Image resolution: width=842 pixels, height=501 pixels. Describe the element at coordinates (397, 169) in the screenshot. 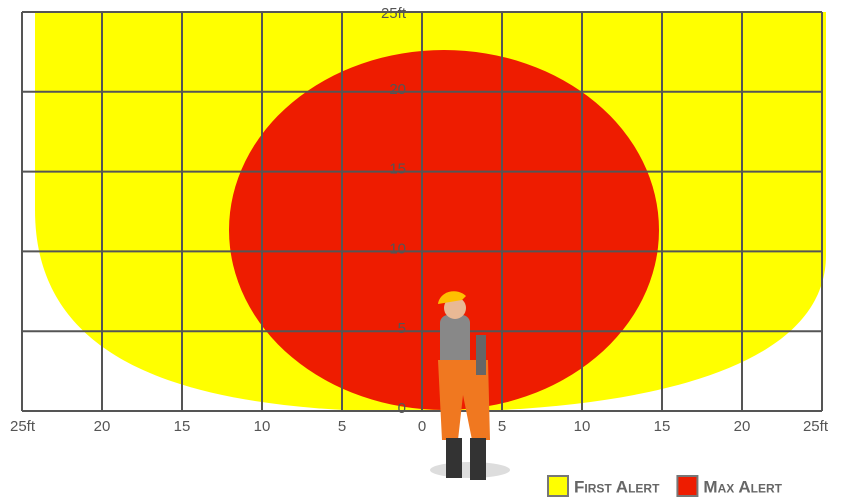

I see `y-axis-label: 15` at that location.